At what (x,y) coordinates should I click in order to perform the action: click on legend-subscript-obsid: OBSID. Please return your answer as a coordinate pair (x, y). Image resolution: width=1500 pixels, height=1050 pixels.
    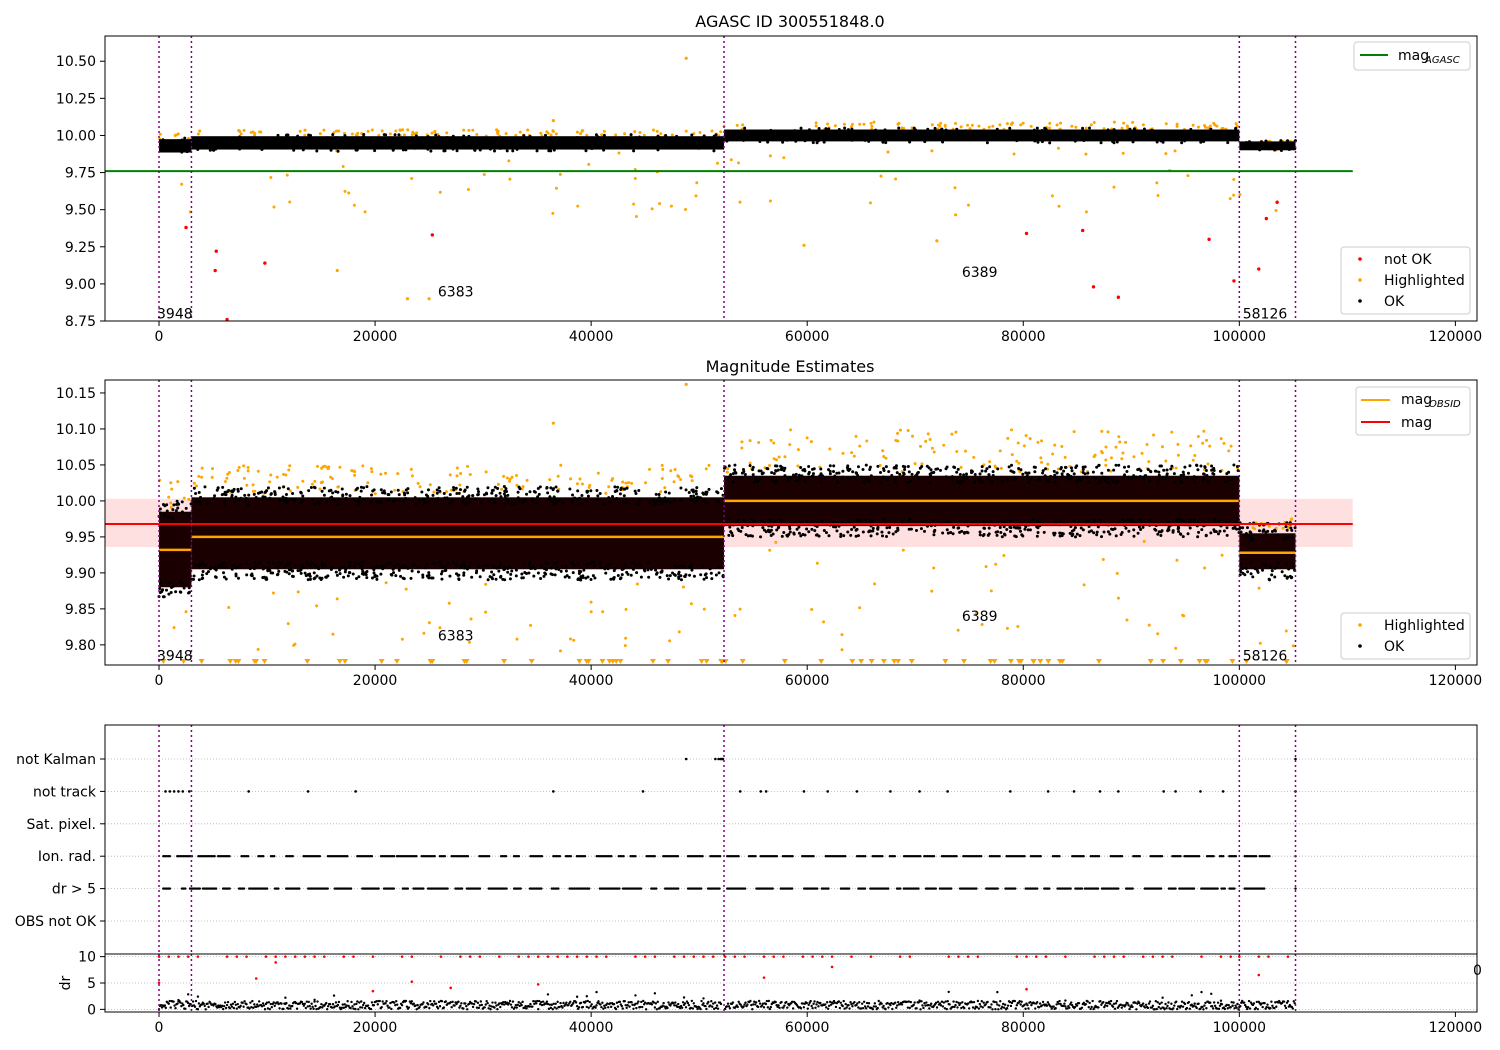
    Looking at the image, I should click on (1445, 404).